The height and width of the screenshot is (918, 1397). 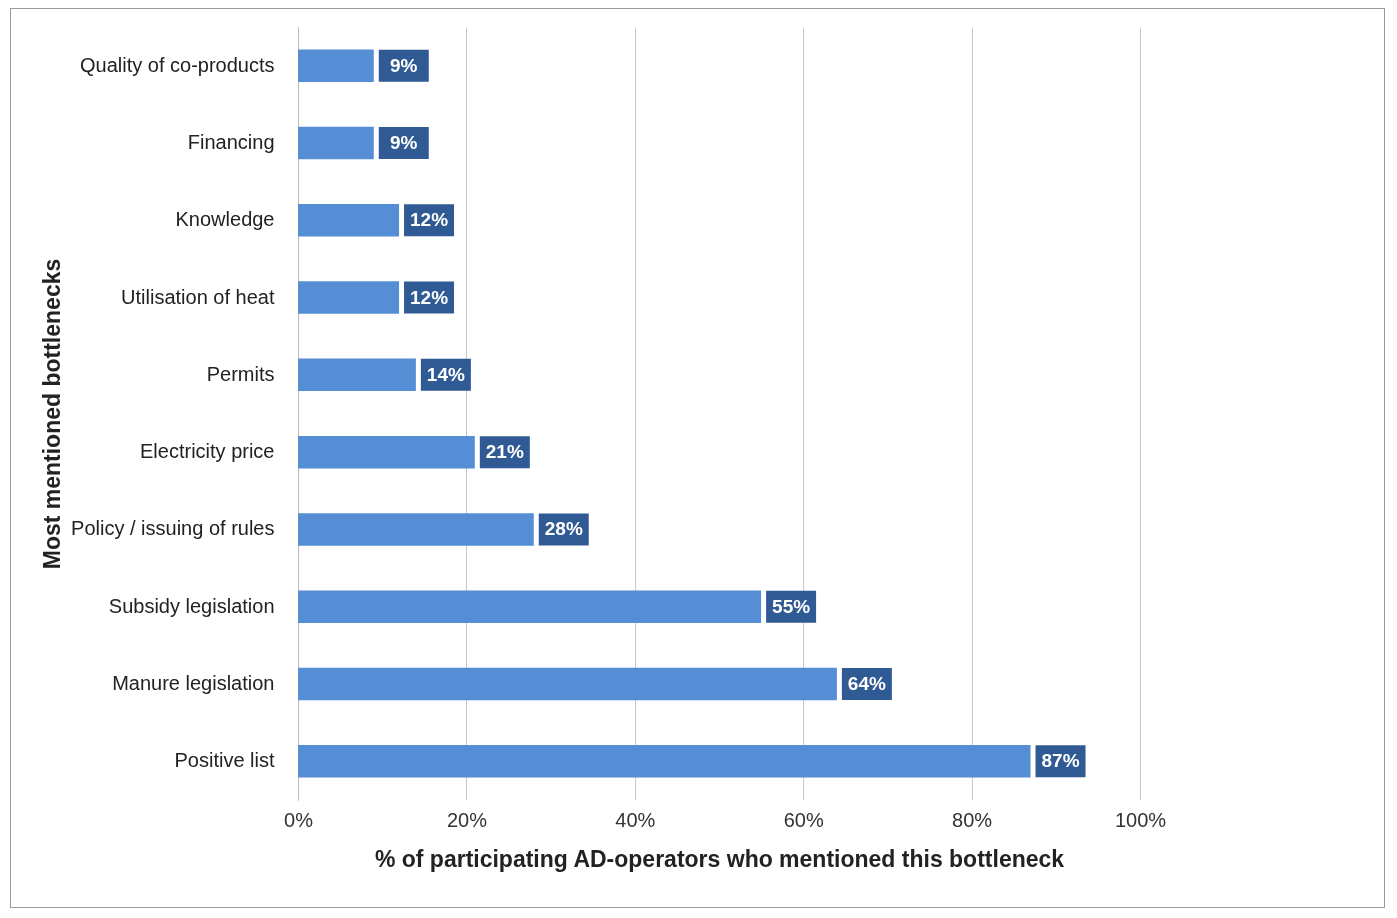 I want to click on y-tick-label: Subsidy legislation, so click(x=191, y=605).